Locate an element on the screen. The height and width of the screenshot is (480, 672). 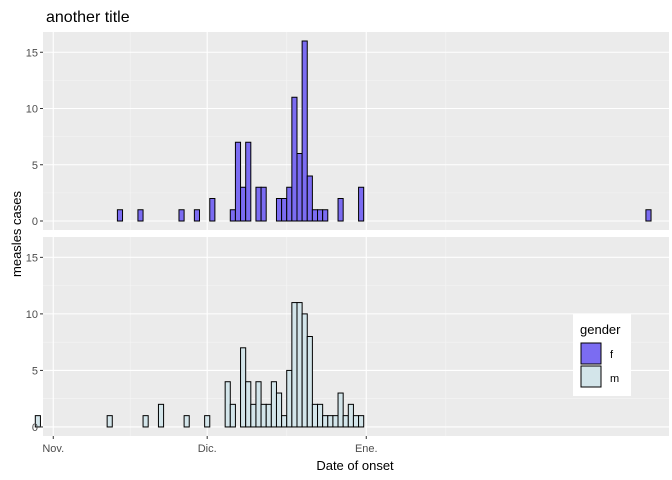
legend: gender f m is located at coordinates (602, 355).